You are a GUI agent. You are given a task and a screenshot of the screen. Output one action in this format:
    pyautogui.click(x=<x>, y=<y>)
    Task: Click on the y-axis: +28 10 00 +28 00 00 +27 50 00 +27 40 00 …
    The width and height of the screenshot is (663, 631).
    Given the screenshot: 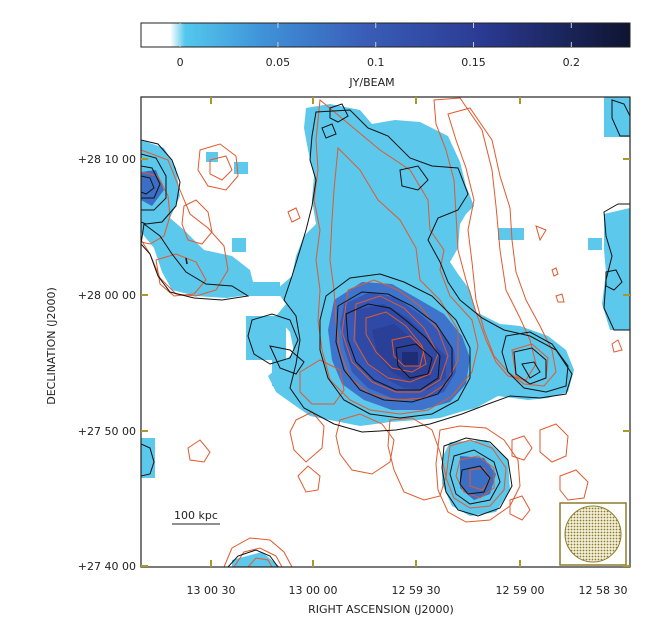 What is the action you would take?
    pyautogui.click(x=90, y=363)
    